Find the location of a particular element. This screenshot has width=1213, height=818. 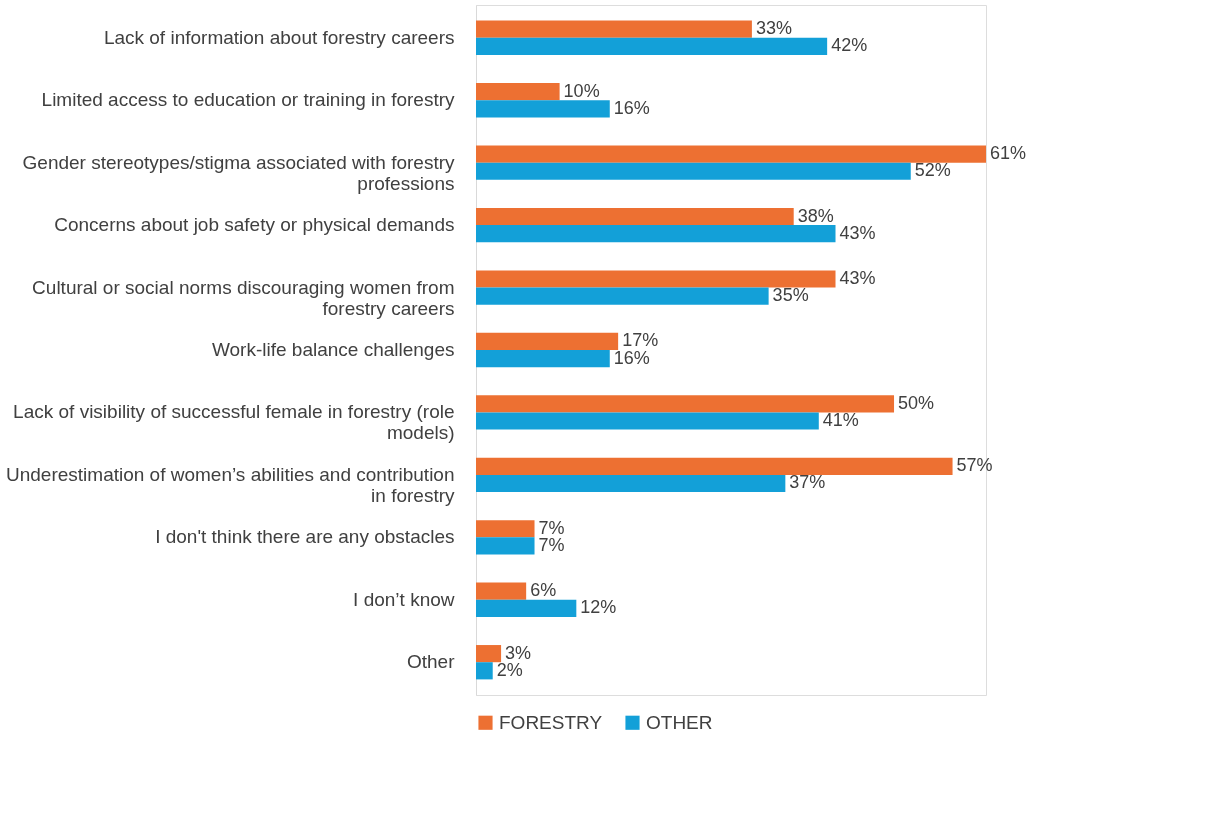

data-label: 12% is located at coordinates (598, 607).